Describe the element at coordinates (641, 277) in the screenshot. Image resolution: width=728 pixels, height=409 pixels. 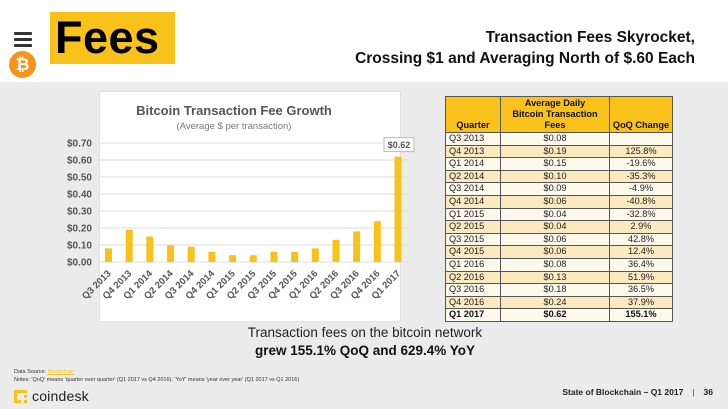
I see `cell-qoq: 51.9%` at that location.